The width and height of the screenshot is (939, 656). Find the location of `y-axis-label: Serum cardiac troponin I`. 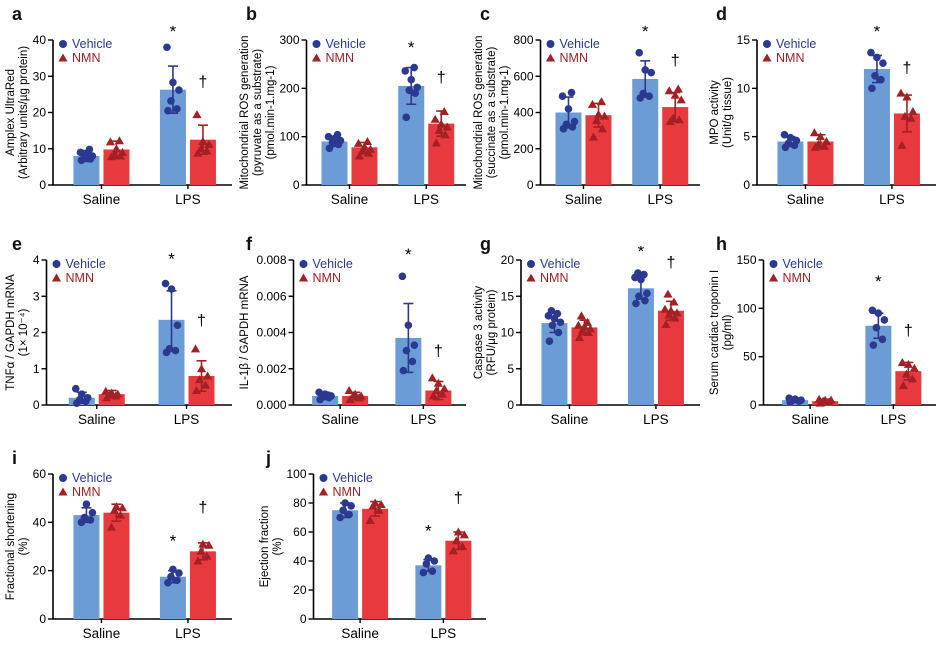

y-axis-label: Serum cardiac troponin I is located at coordinates (715, 332).